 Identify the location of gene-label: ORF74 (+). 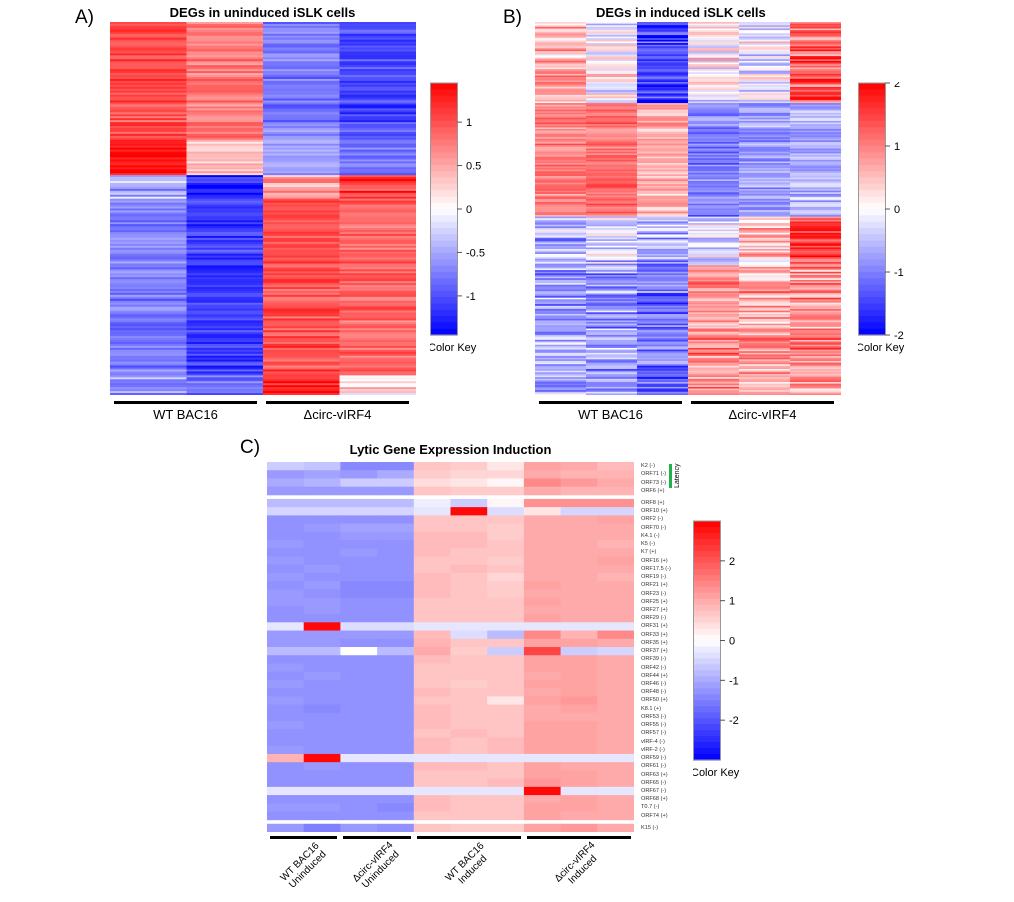
(654, 815).